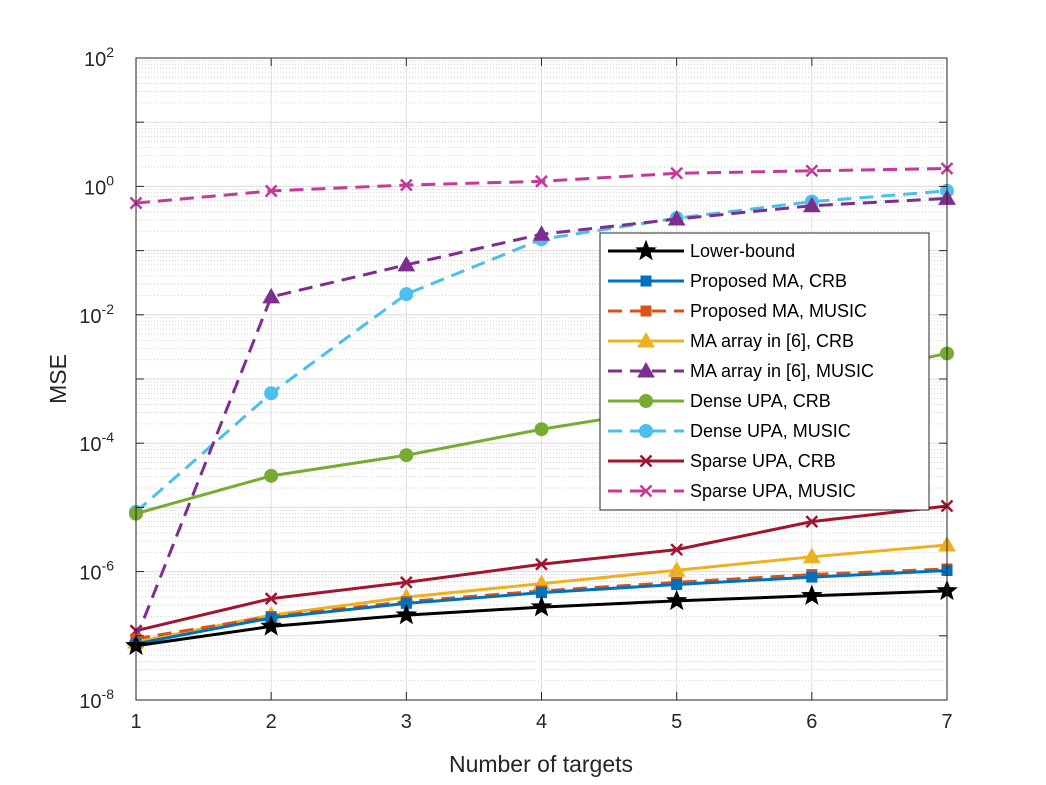 This screenshot has width=1046, height=785. Describe the element at coordinates (763, 461) in the screenshot. I see `legend-label: Sparse UPA, CRB` at that location.